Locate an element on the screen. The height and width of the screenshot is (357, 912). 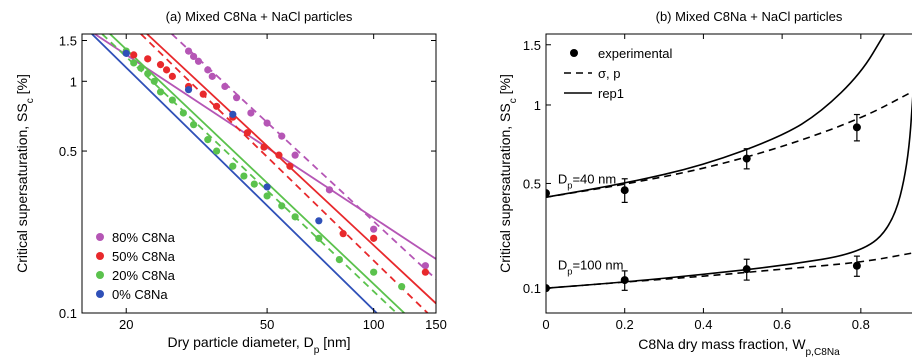
legend-marker-20-c8na is located at coordinates (100, 275).